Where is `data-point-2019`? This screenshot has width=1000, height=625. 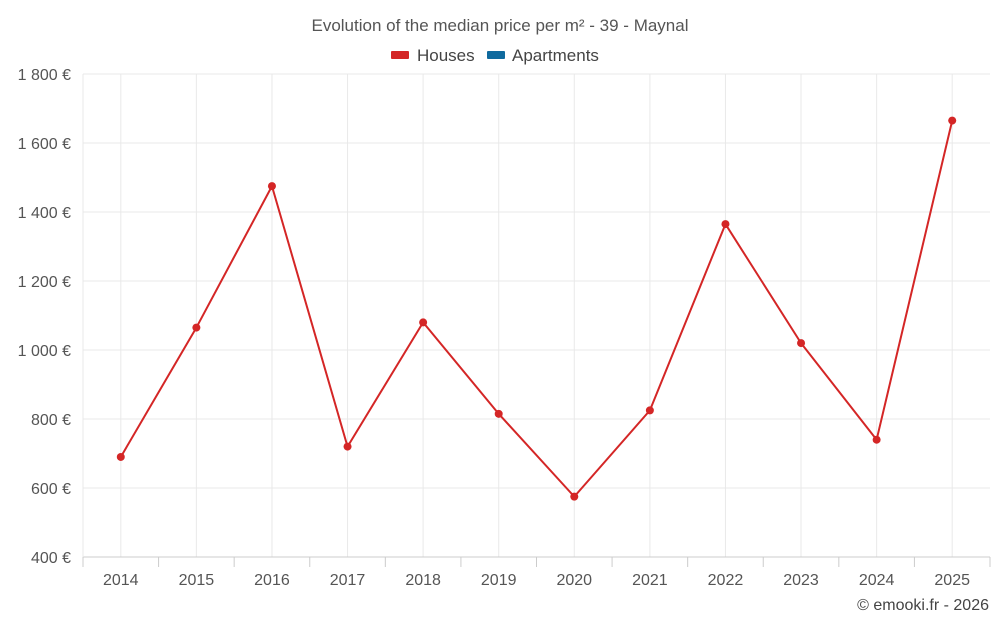 data-point-2019 is located at coordinates (498, 413).